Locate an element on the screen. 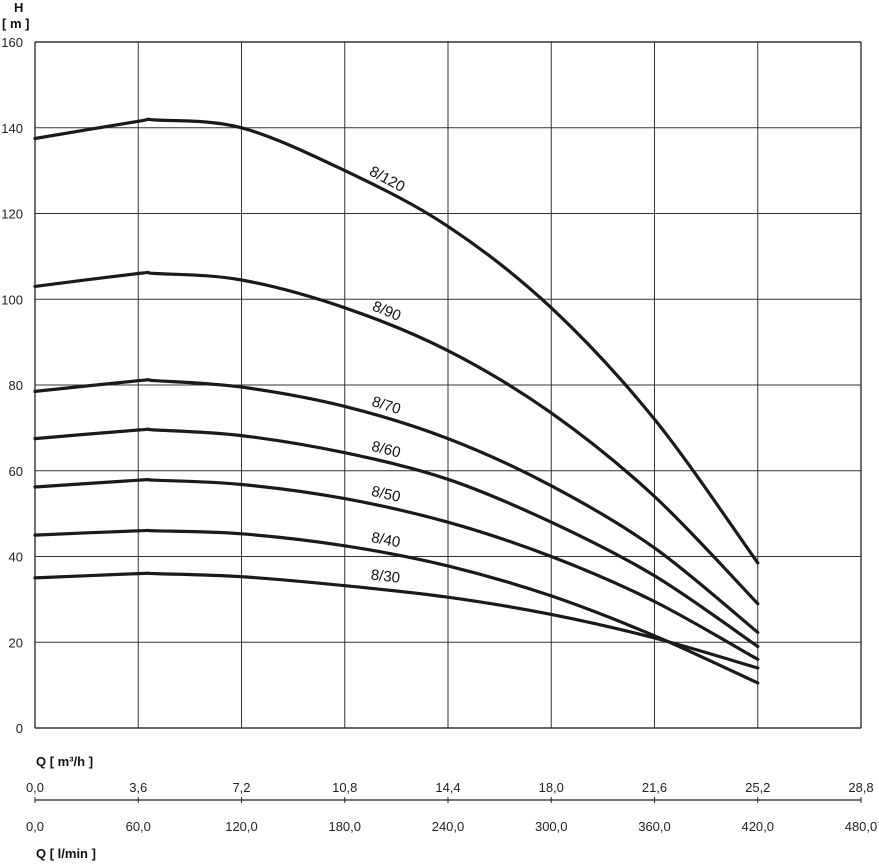  x-axis-primary: 0,0 3,6 7,2 10,8 14,4 18,0 21,6 25,2 28,8 is located at coordinates (450, 791).